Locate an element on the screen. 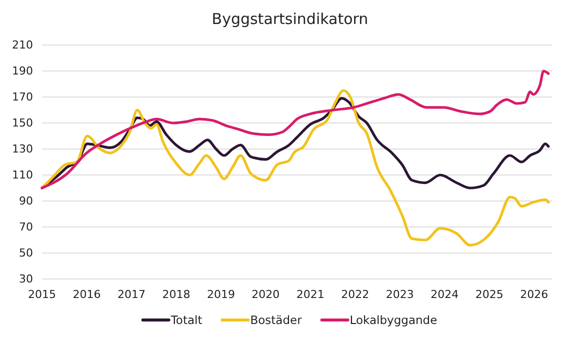 The height and width of the screenshot is (344, 580). x-tick-label: 2019 is located at coordinates (220, 294).